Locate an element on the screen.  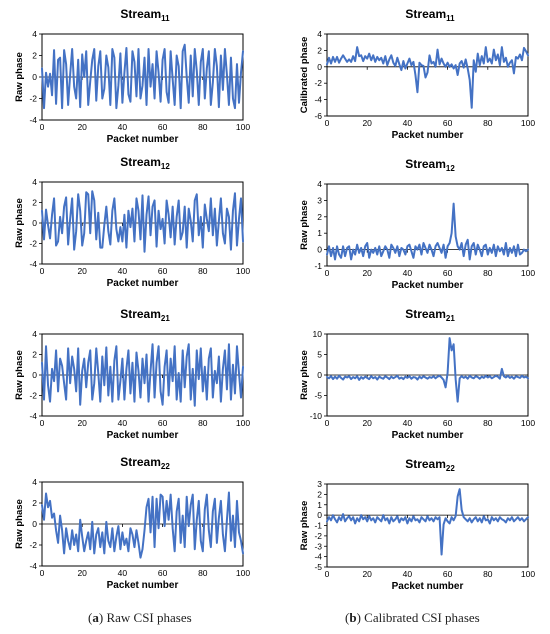
y-tick-label: -10 is located at coordinates (316, 416).